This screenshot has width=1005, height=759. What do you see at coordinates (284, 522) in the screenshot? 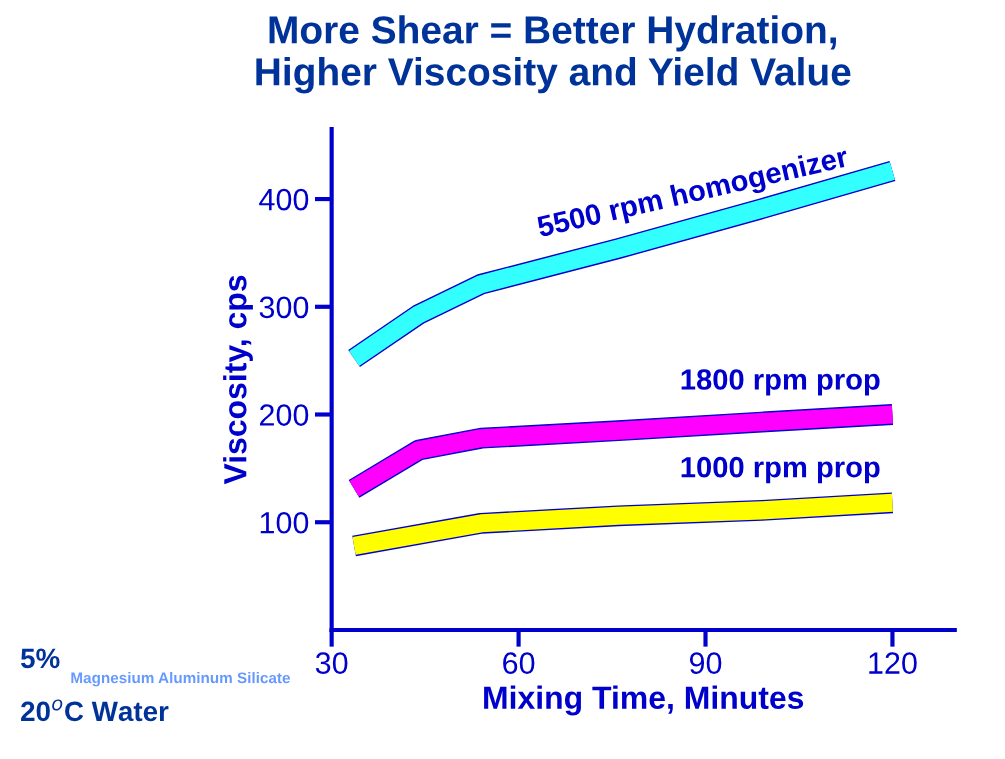
I see `y-tick-label: 100` at bounding box center [284, 522].